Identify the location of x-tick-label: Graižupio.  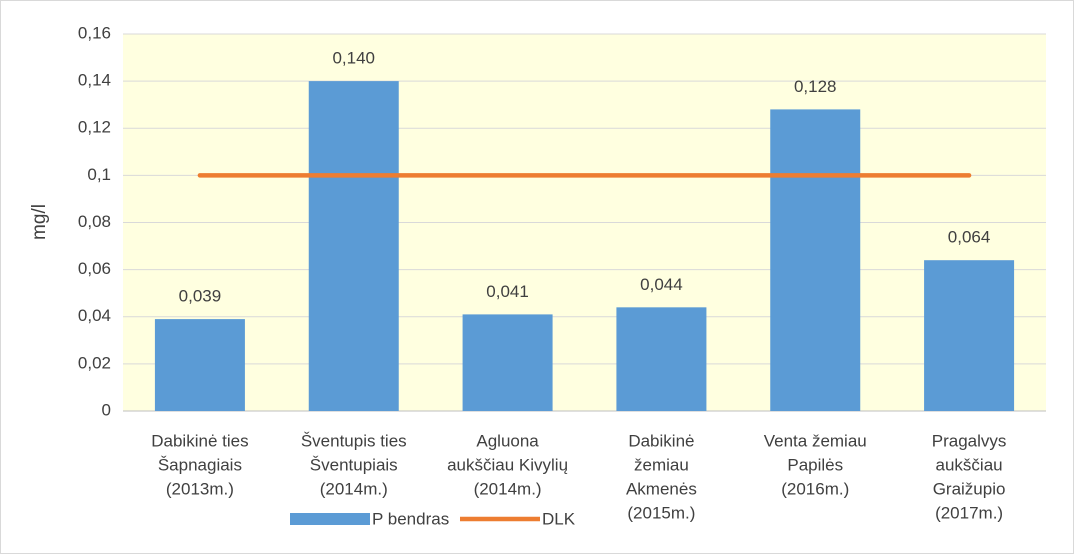
(969, 488).